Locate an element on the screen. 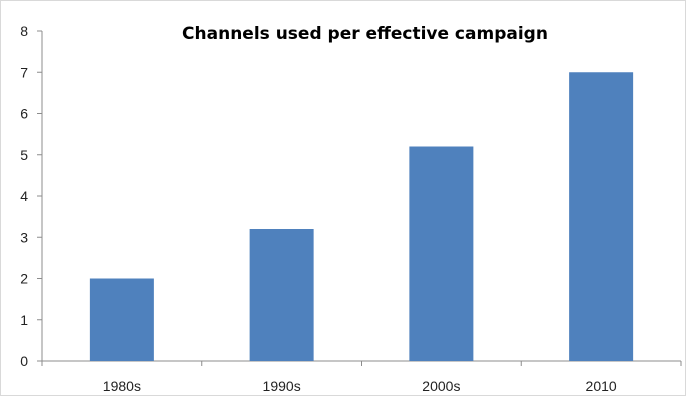 The image size is (686, 396). bar-2010 is located at coordinates (601, 216).